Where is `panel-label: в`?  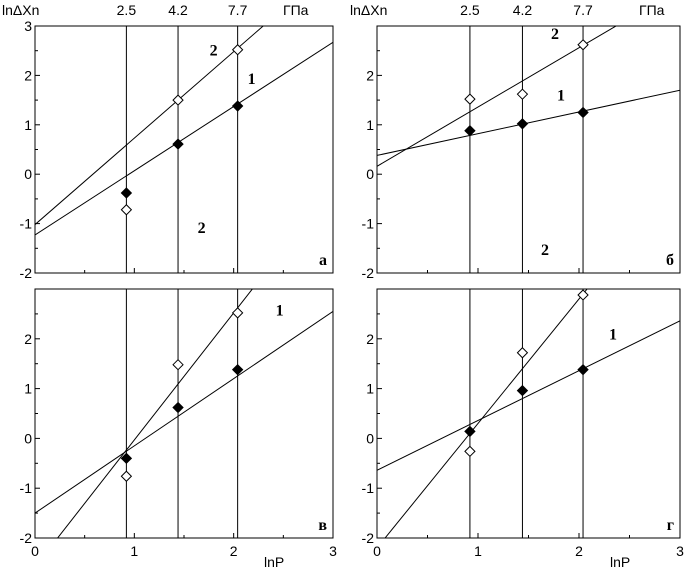
panel-label: в is located at coordinates (322, 525).